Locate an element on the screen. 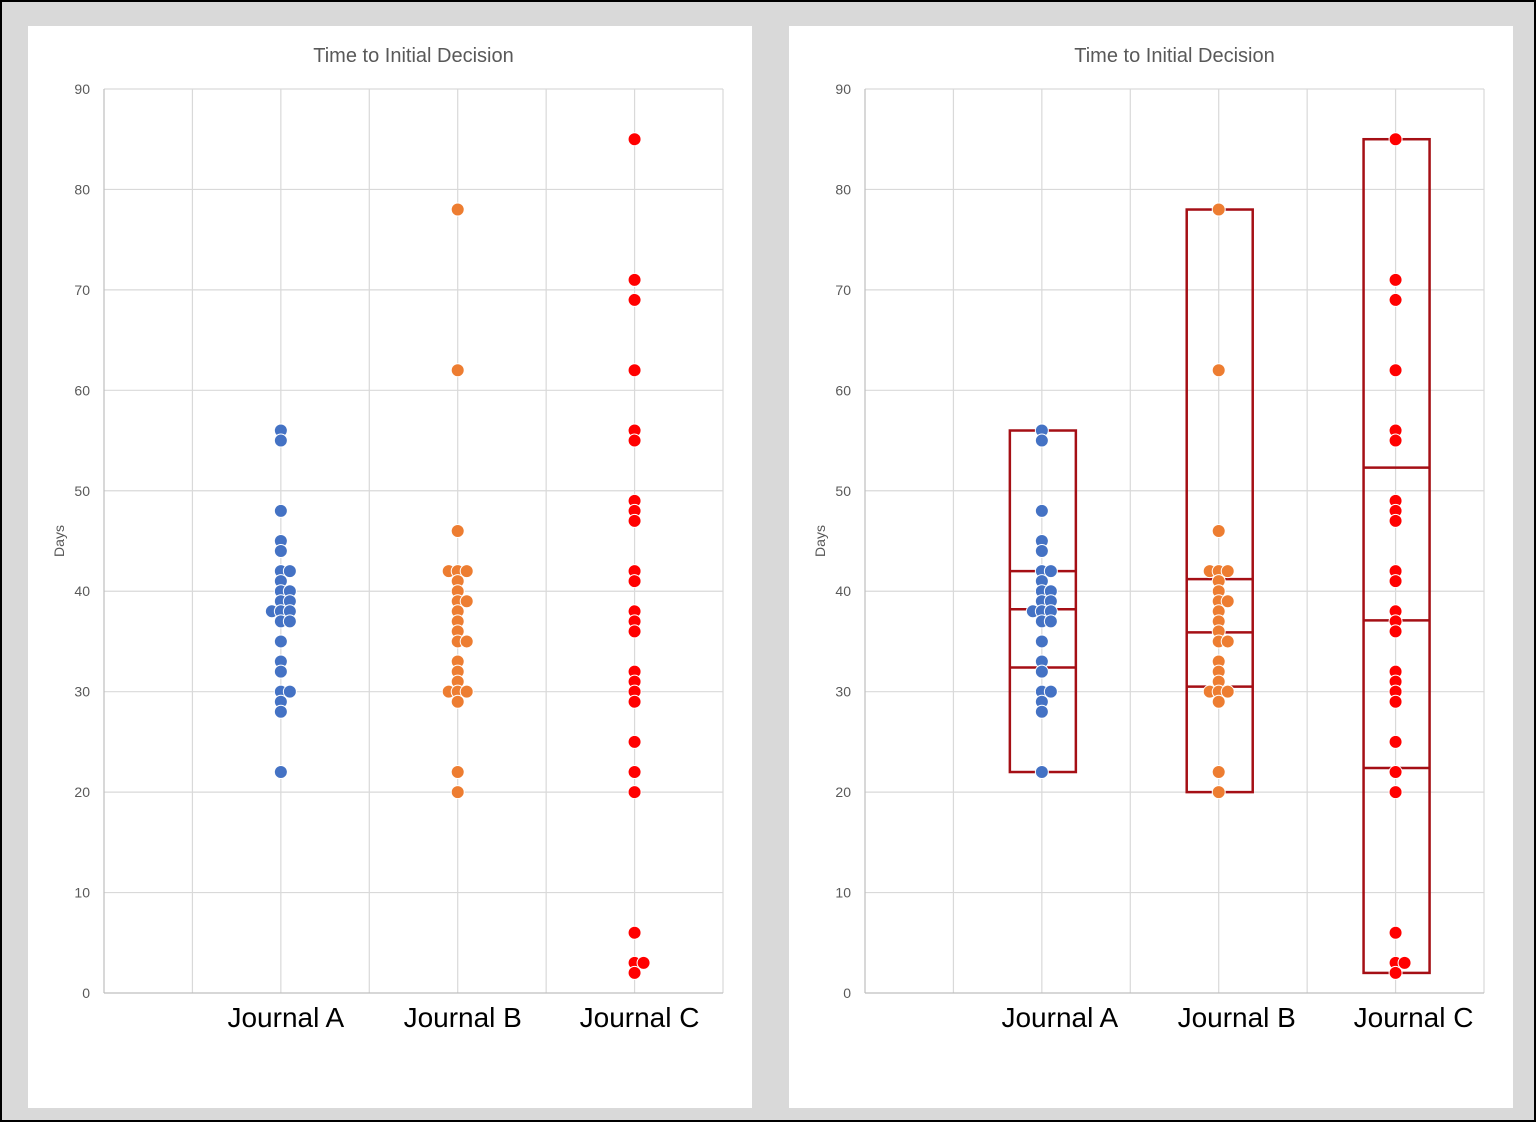  box-range-rect is located at coordinates (1396, 556).